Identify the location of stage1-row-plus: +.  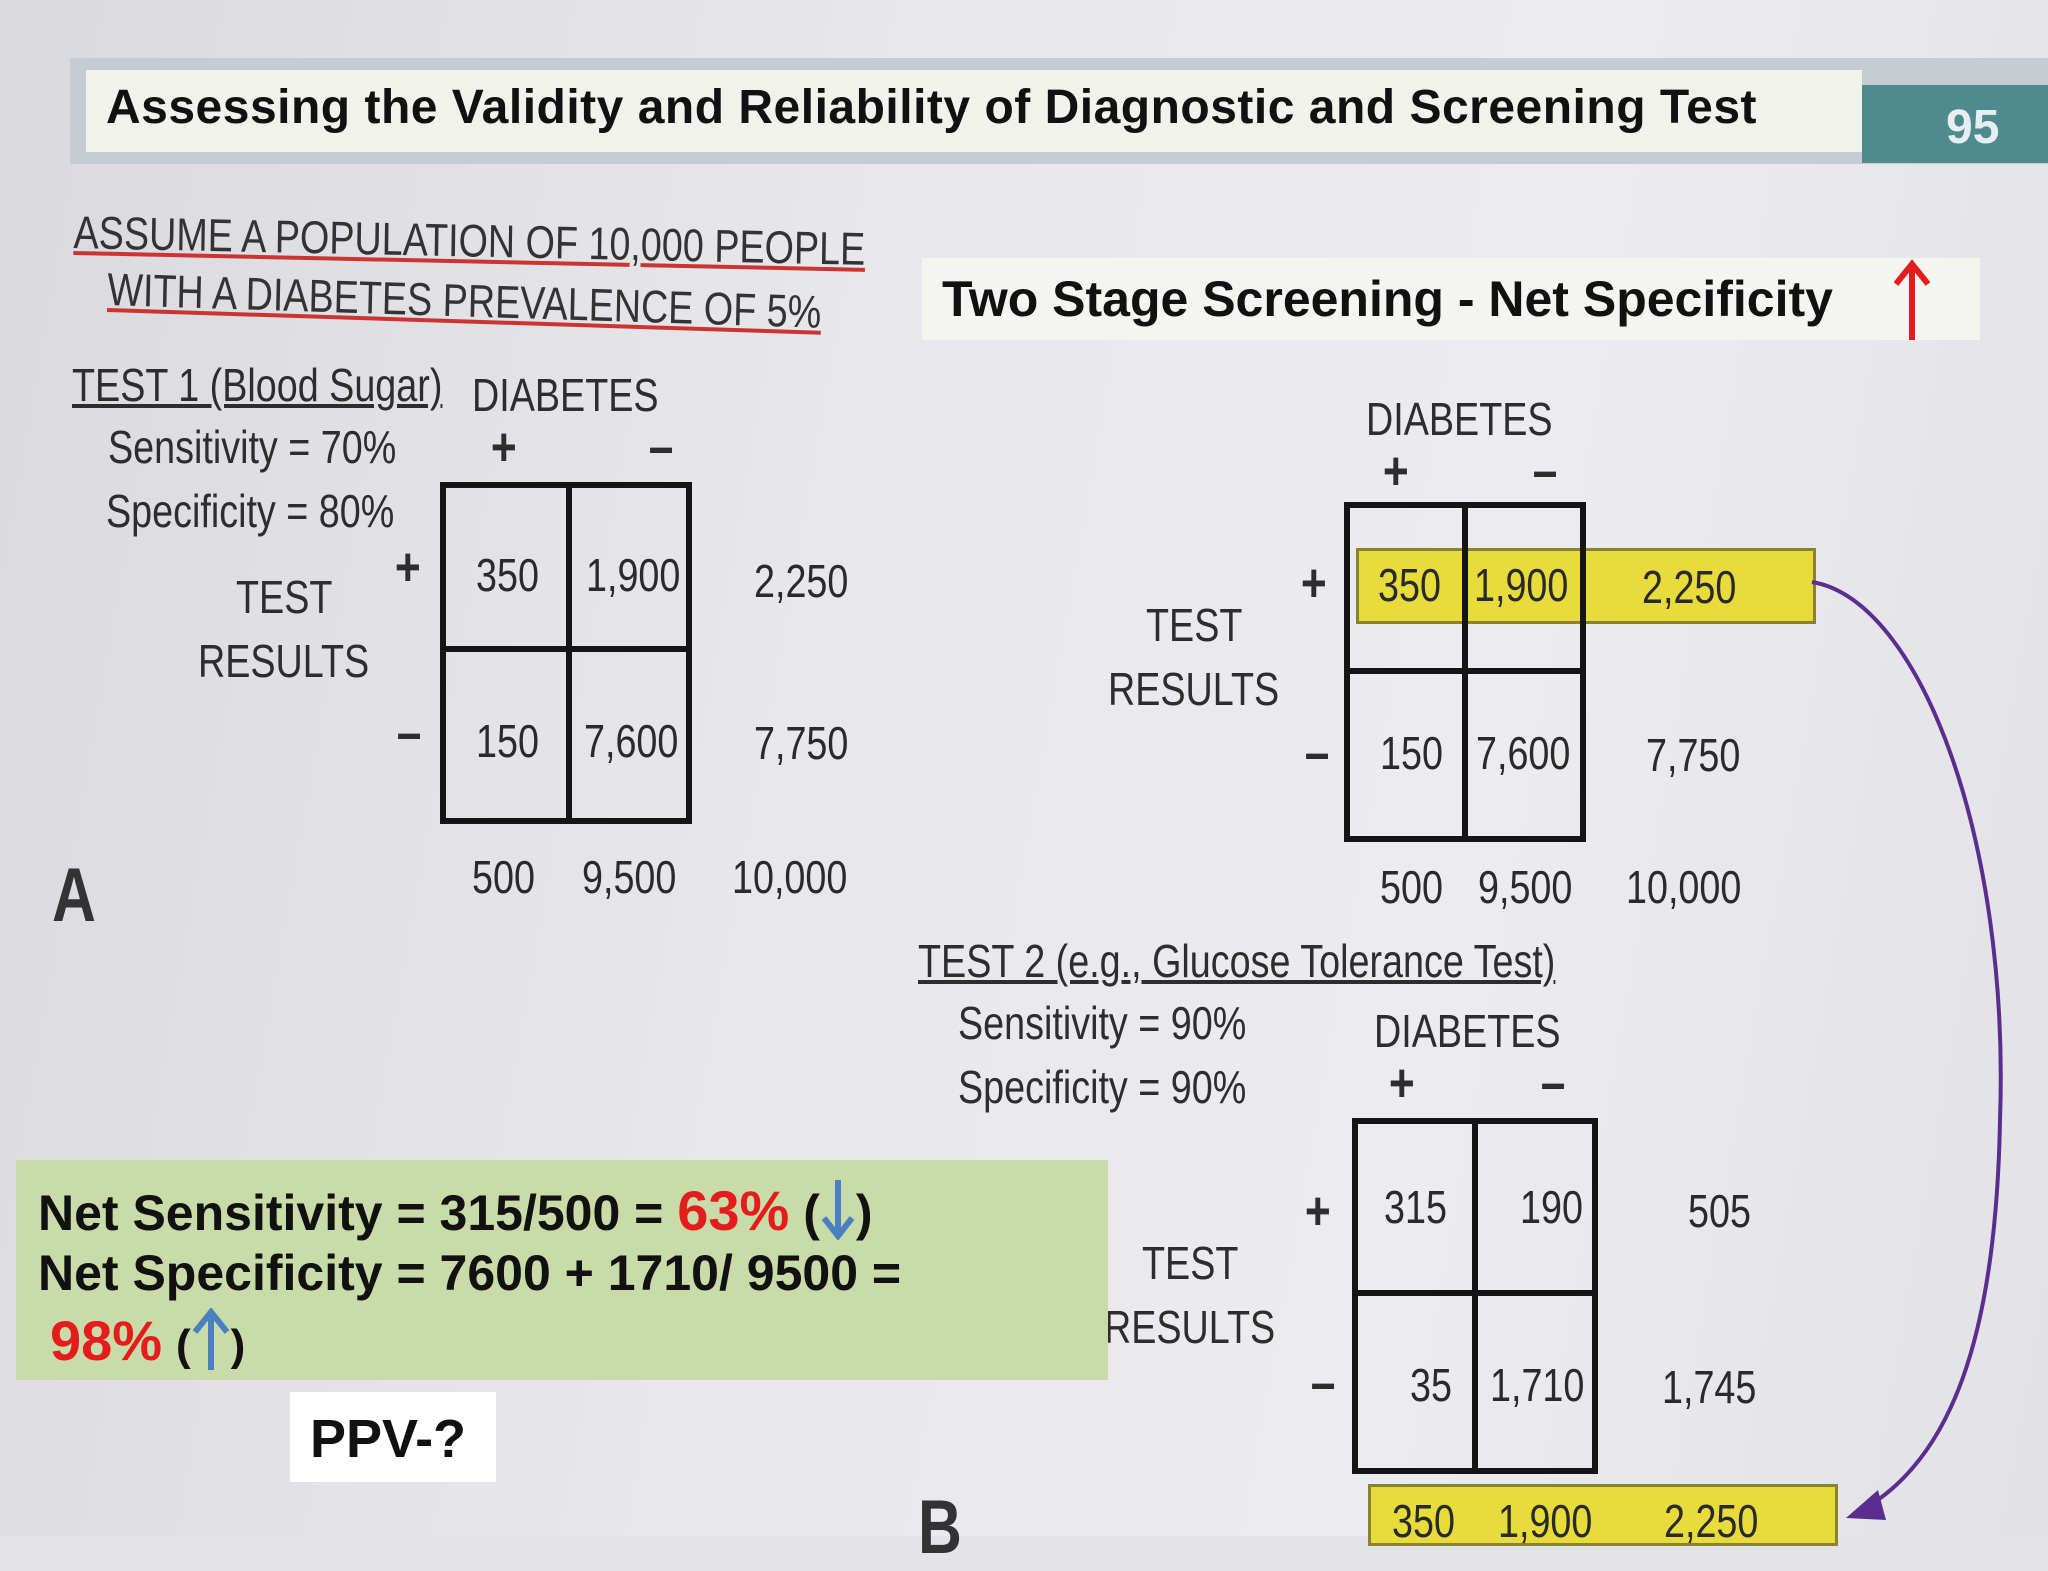
(1313, 583).